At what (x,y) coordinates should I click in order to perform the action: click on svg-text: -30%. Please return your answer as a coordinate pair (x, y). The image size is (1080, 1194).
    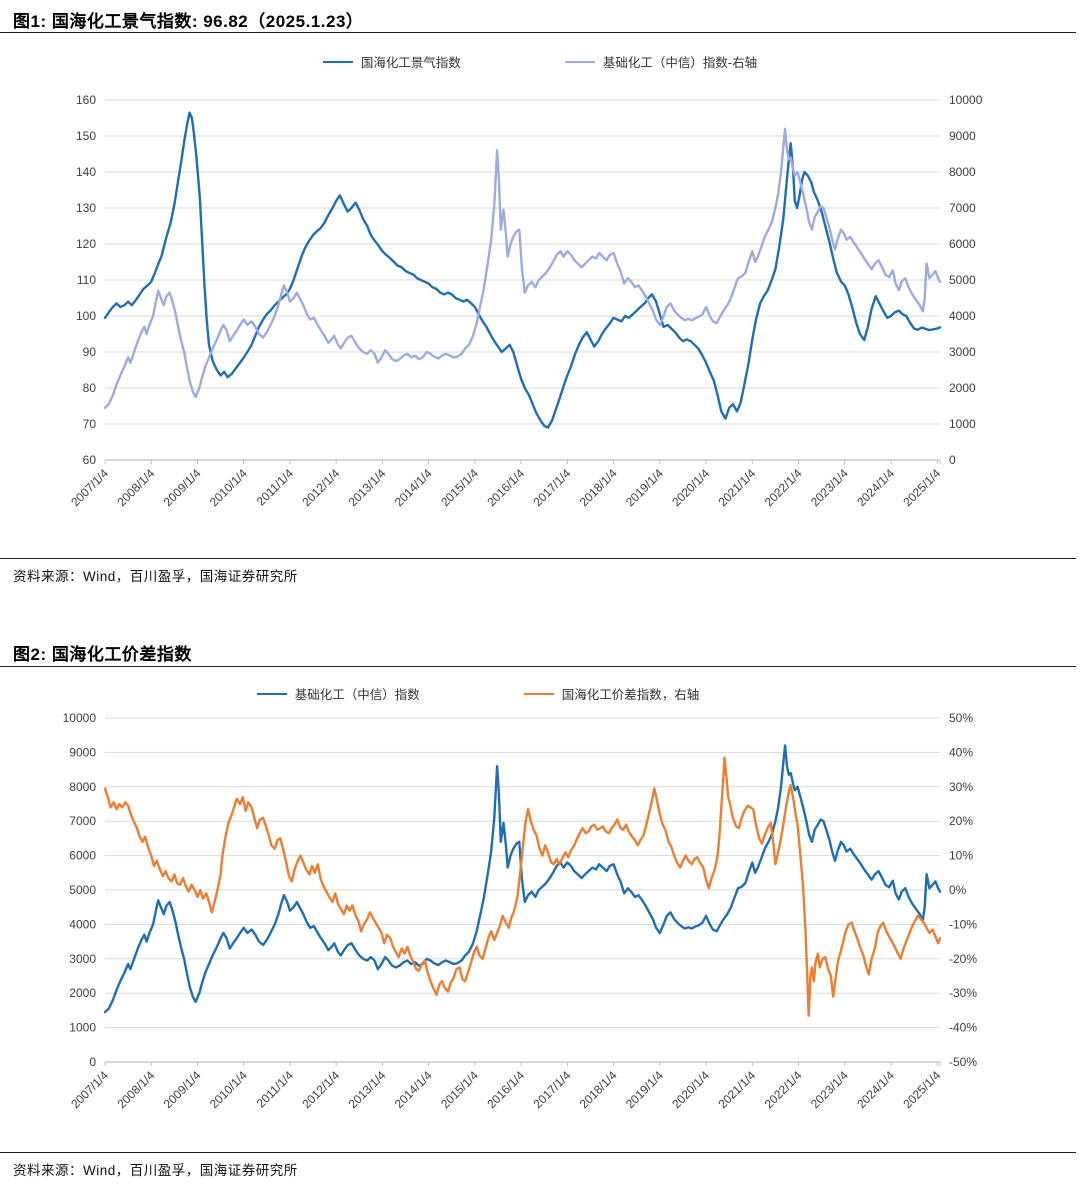
    Looking at the image, I should click on (963, 993).